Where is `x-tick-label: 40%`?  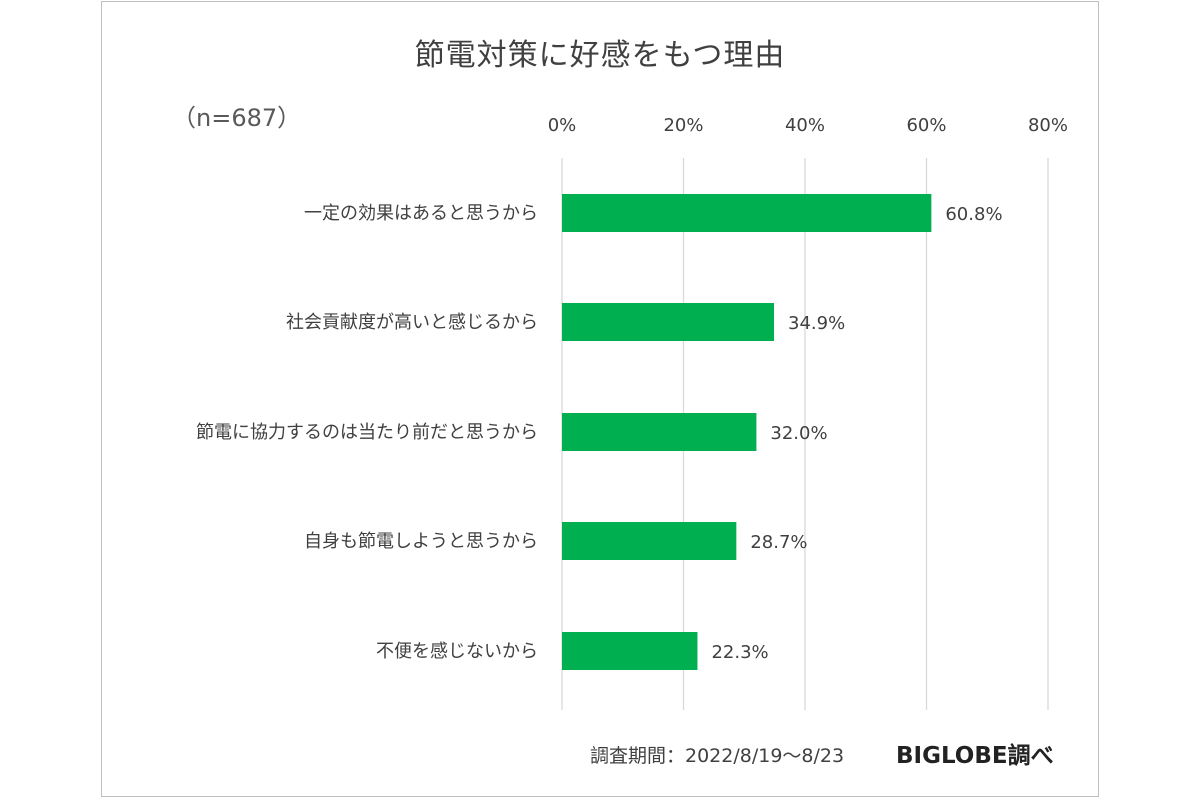
x-tick-label: 40% is located at coordinates (805, 125).